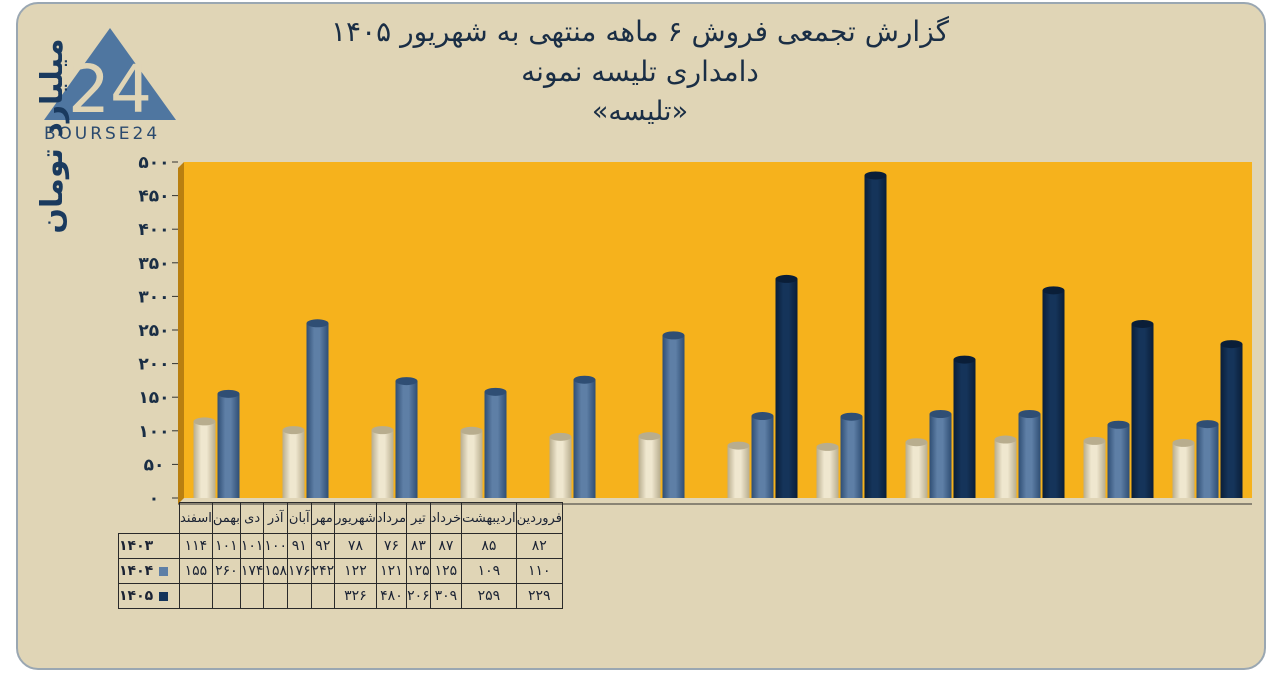  What do you see at coordinates (153, 163) in the screenshot?
I see `y-tick-label: ۵۰۰` at bounding box center [153, 163].